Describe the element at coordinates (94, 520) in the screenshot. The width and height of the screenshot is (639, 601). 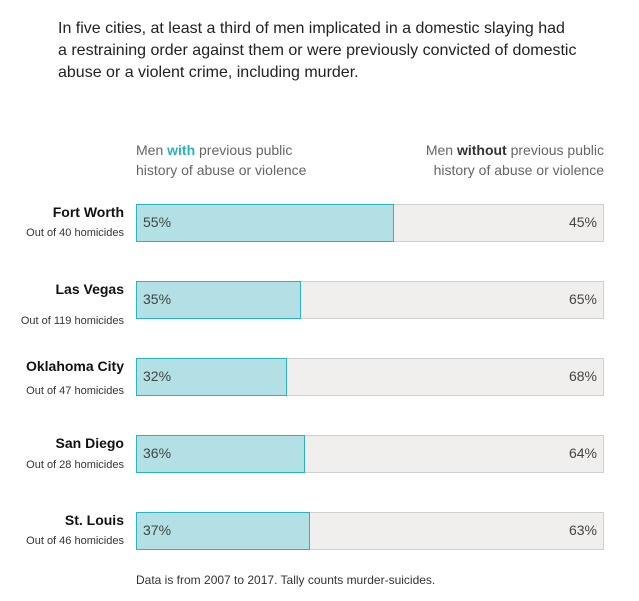
I see `city-label: St. Louis` at that location.